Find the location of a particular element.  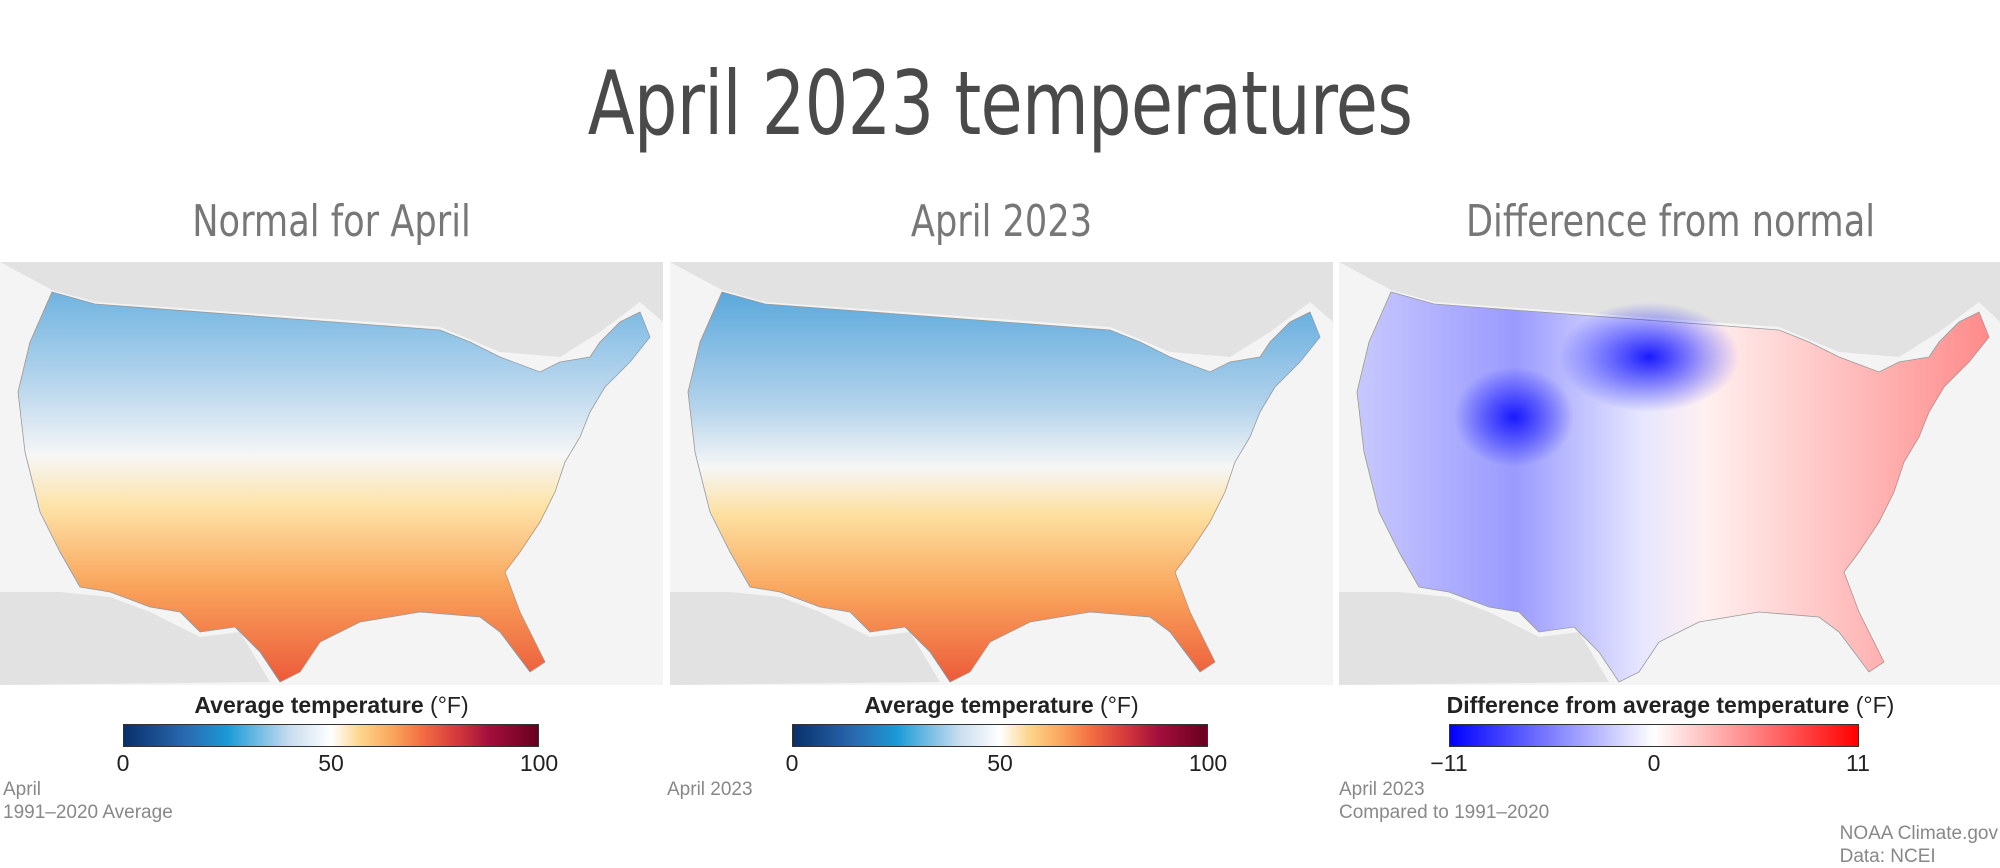

panel-note: April 2023 Compared to 1991–2020 is located at coordinates (1444, 801).